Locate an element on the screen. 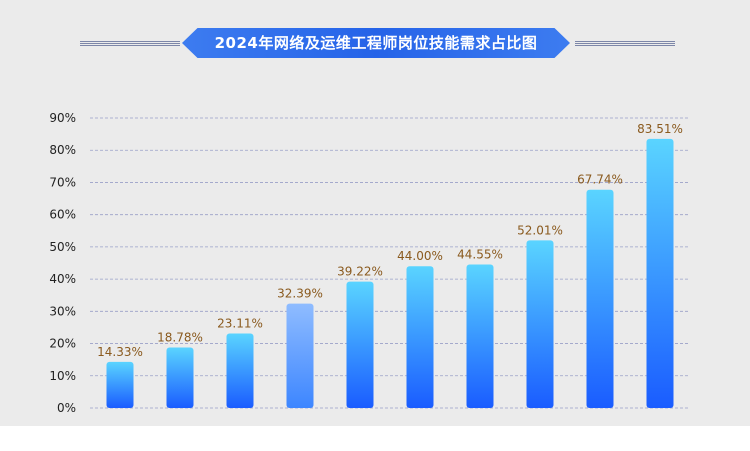 The height and width of the screenshot is (451, 750). title-badge: 2024年网络及运维工程师岗位技能需求占比图 is located at coordinates (376, 43).